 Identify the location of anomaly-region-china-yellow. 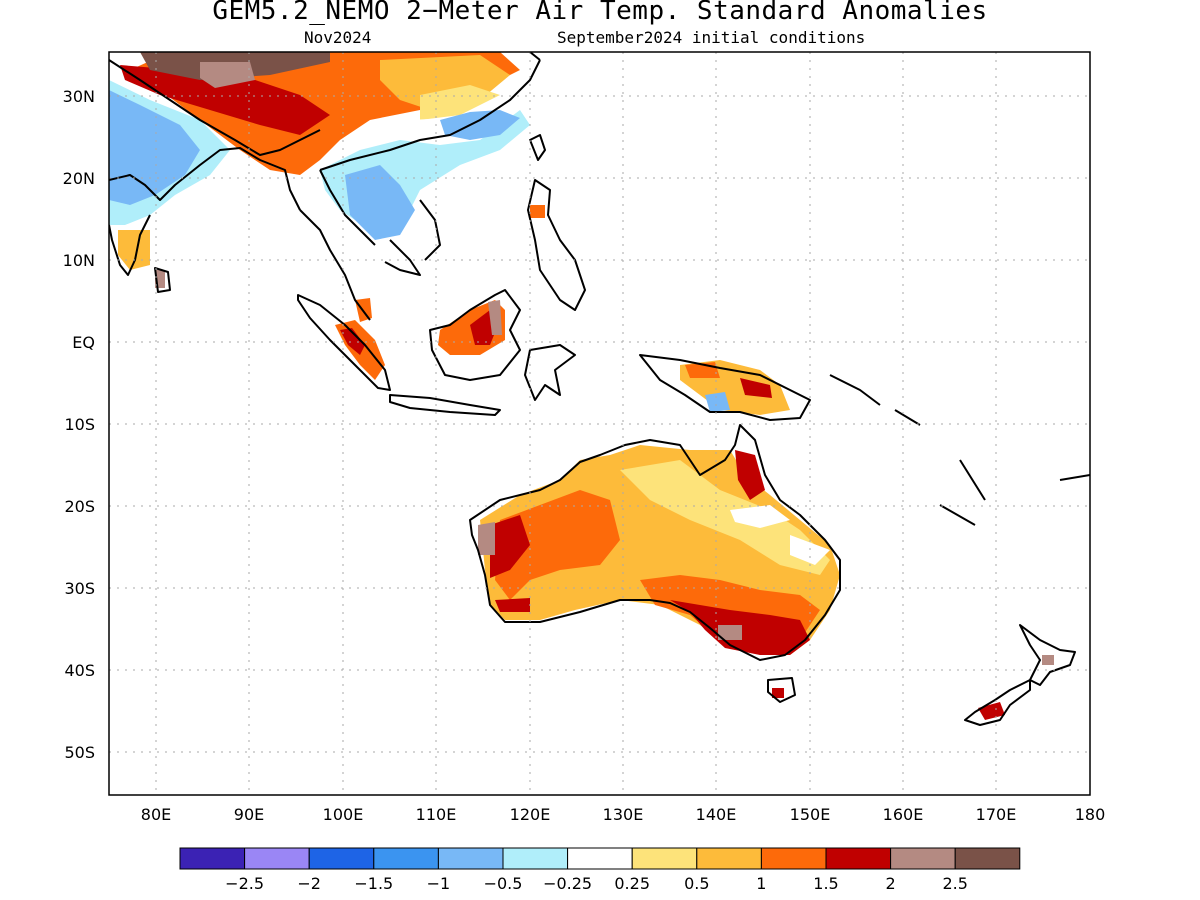
(460, 102).